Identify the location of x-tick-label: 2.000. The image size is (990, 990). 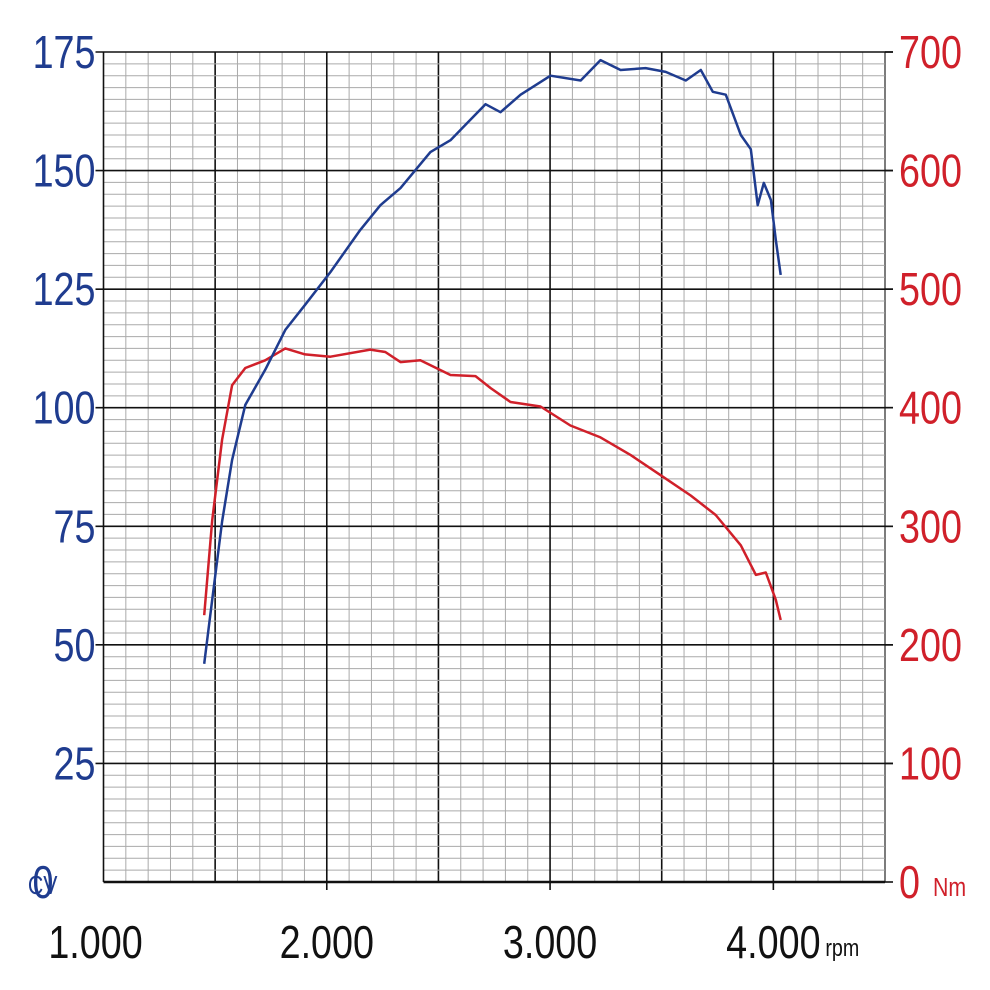
(327, 941).